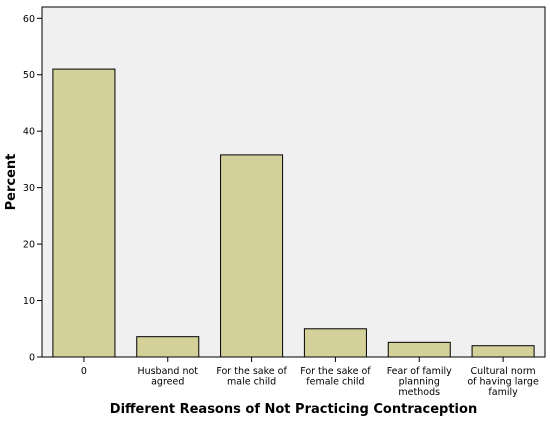 This screenshot has width=550, height=421. What do you see at coordinates (167, 377) in the screenshot?
I see `x-category-label: Husband not agreed` at bounding box center [167, 377].